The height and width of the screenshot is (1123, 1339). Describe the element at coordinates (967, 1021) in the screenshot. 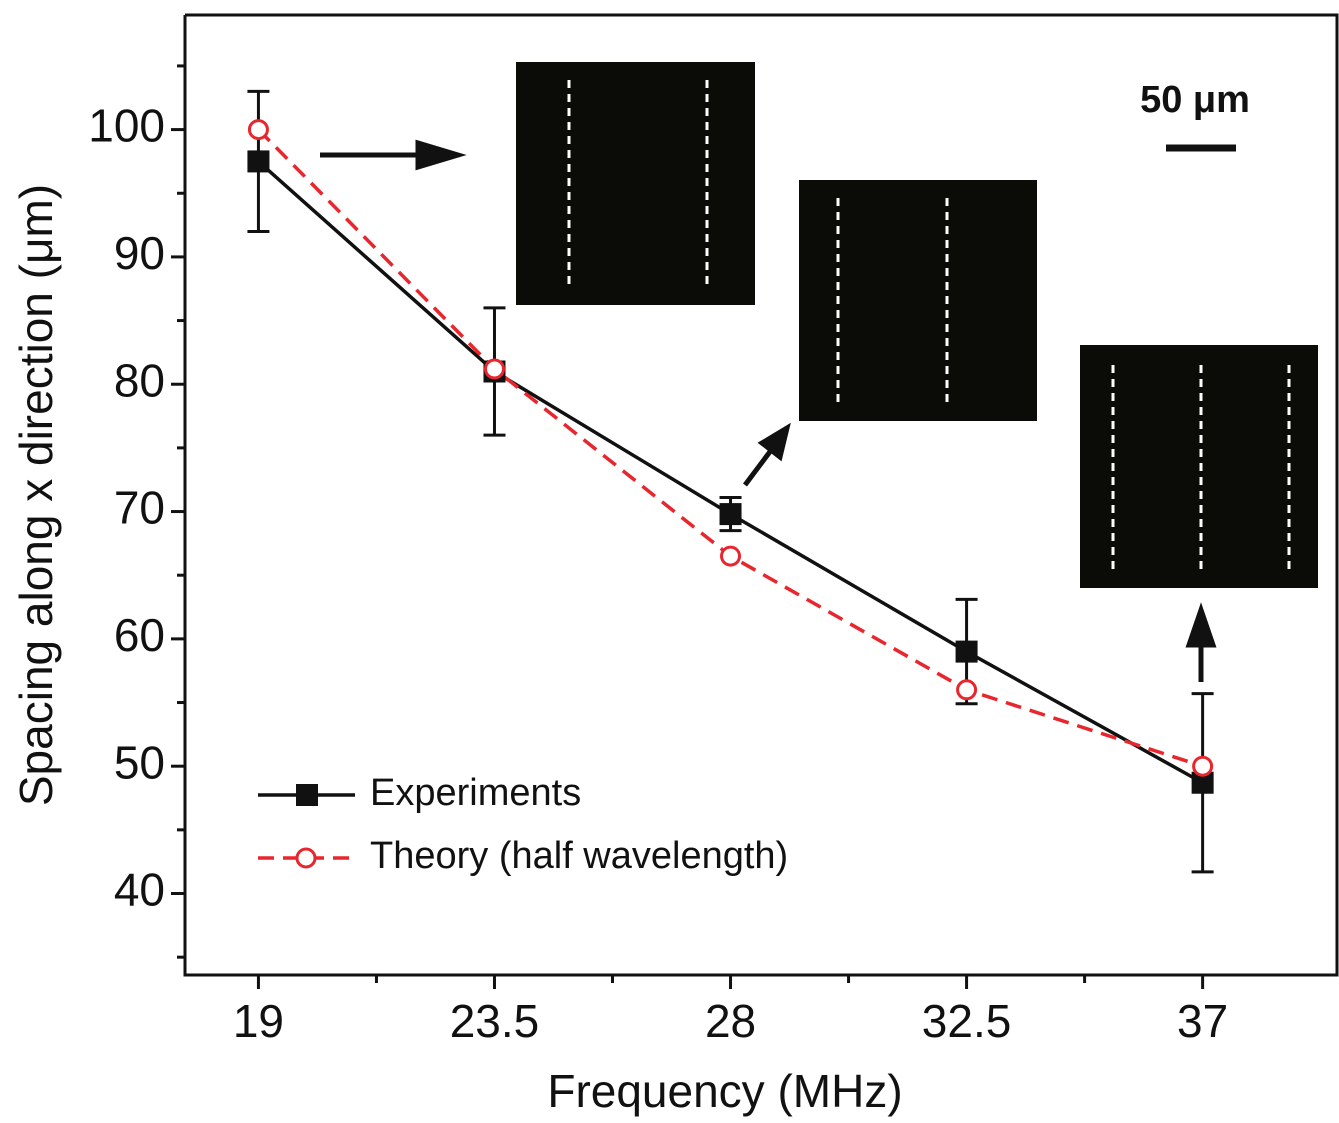

I see `x-tick-label: 32.5` at that location.